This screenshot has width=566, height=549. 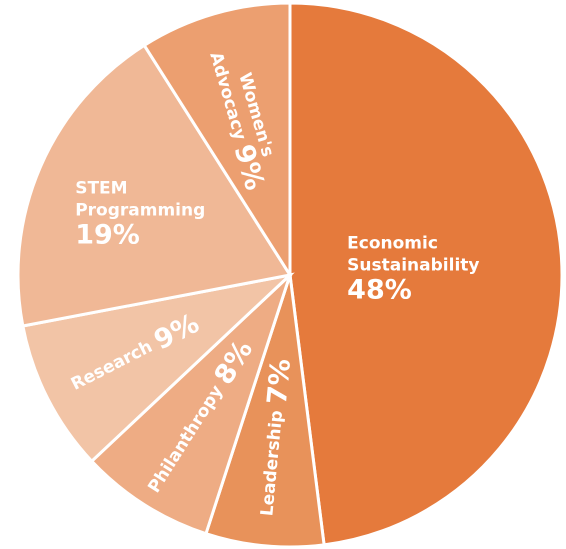 What do you see at coordinates (392, 243) in the screenshot?
I see `pie-label-name: Economic` at bounding box center [392, 243].